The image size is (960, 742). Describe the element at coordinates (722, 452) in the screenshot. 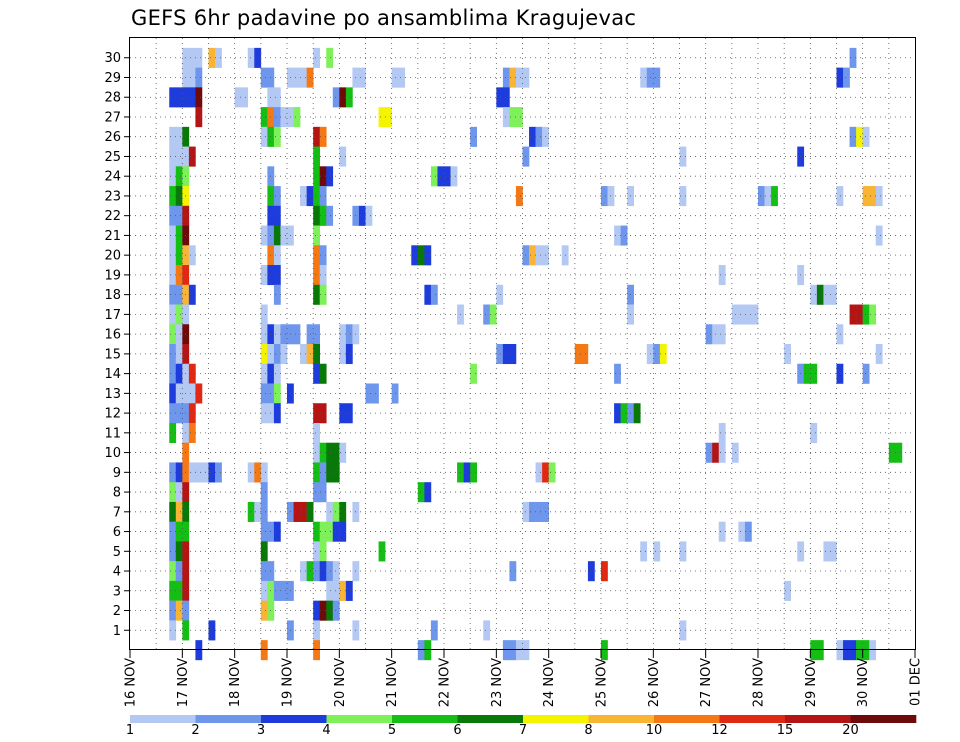

I see `heatmap-cell-m10-s90` at that location.